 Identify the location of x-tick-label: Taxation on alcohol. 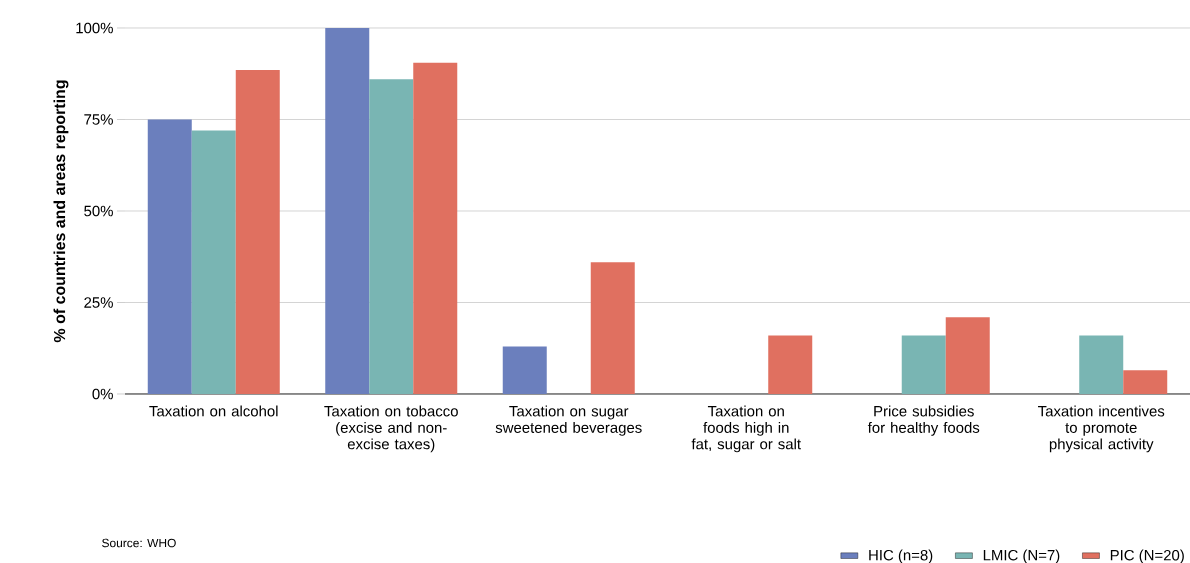
(213, 411).